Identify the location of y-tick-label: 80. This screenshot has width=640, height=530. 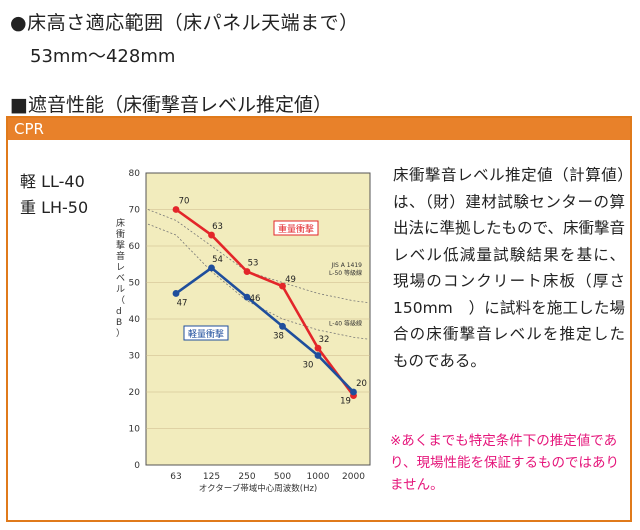
(135, 174).